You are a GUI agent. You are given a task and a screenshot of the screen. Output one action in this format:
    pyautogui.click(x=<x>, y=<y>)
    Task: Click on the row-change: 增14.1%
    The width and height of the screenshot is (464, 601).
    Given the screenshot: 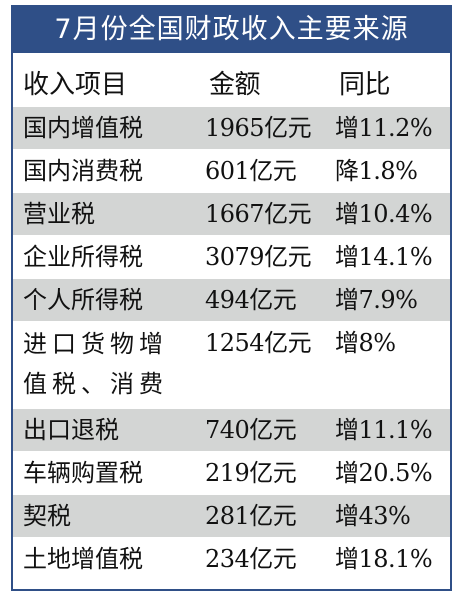 What is the action you would take?
    pyautogui.click(x=384, y=257)
    